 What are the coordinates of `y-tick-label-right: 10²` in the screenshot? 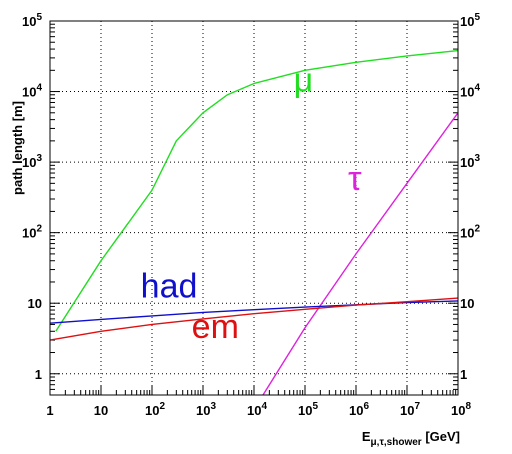 It's located at (470, 232).